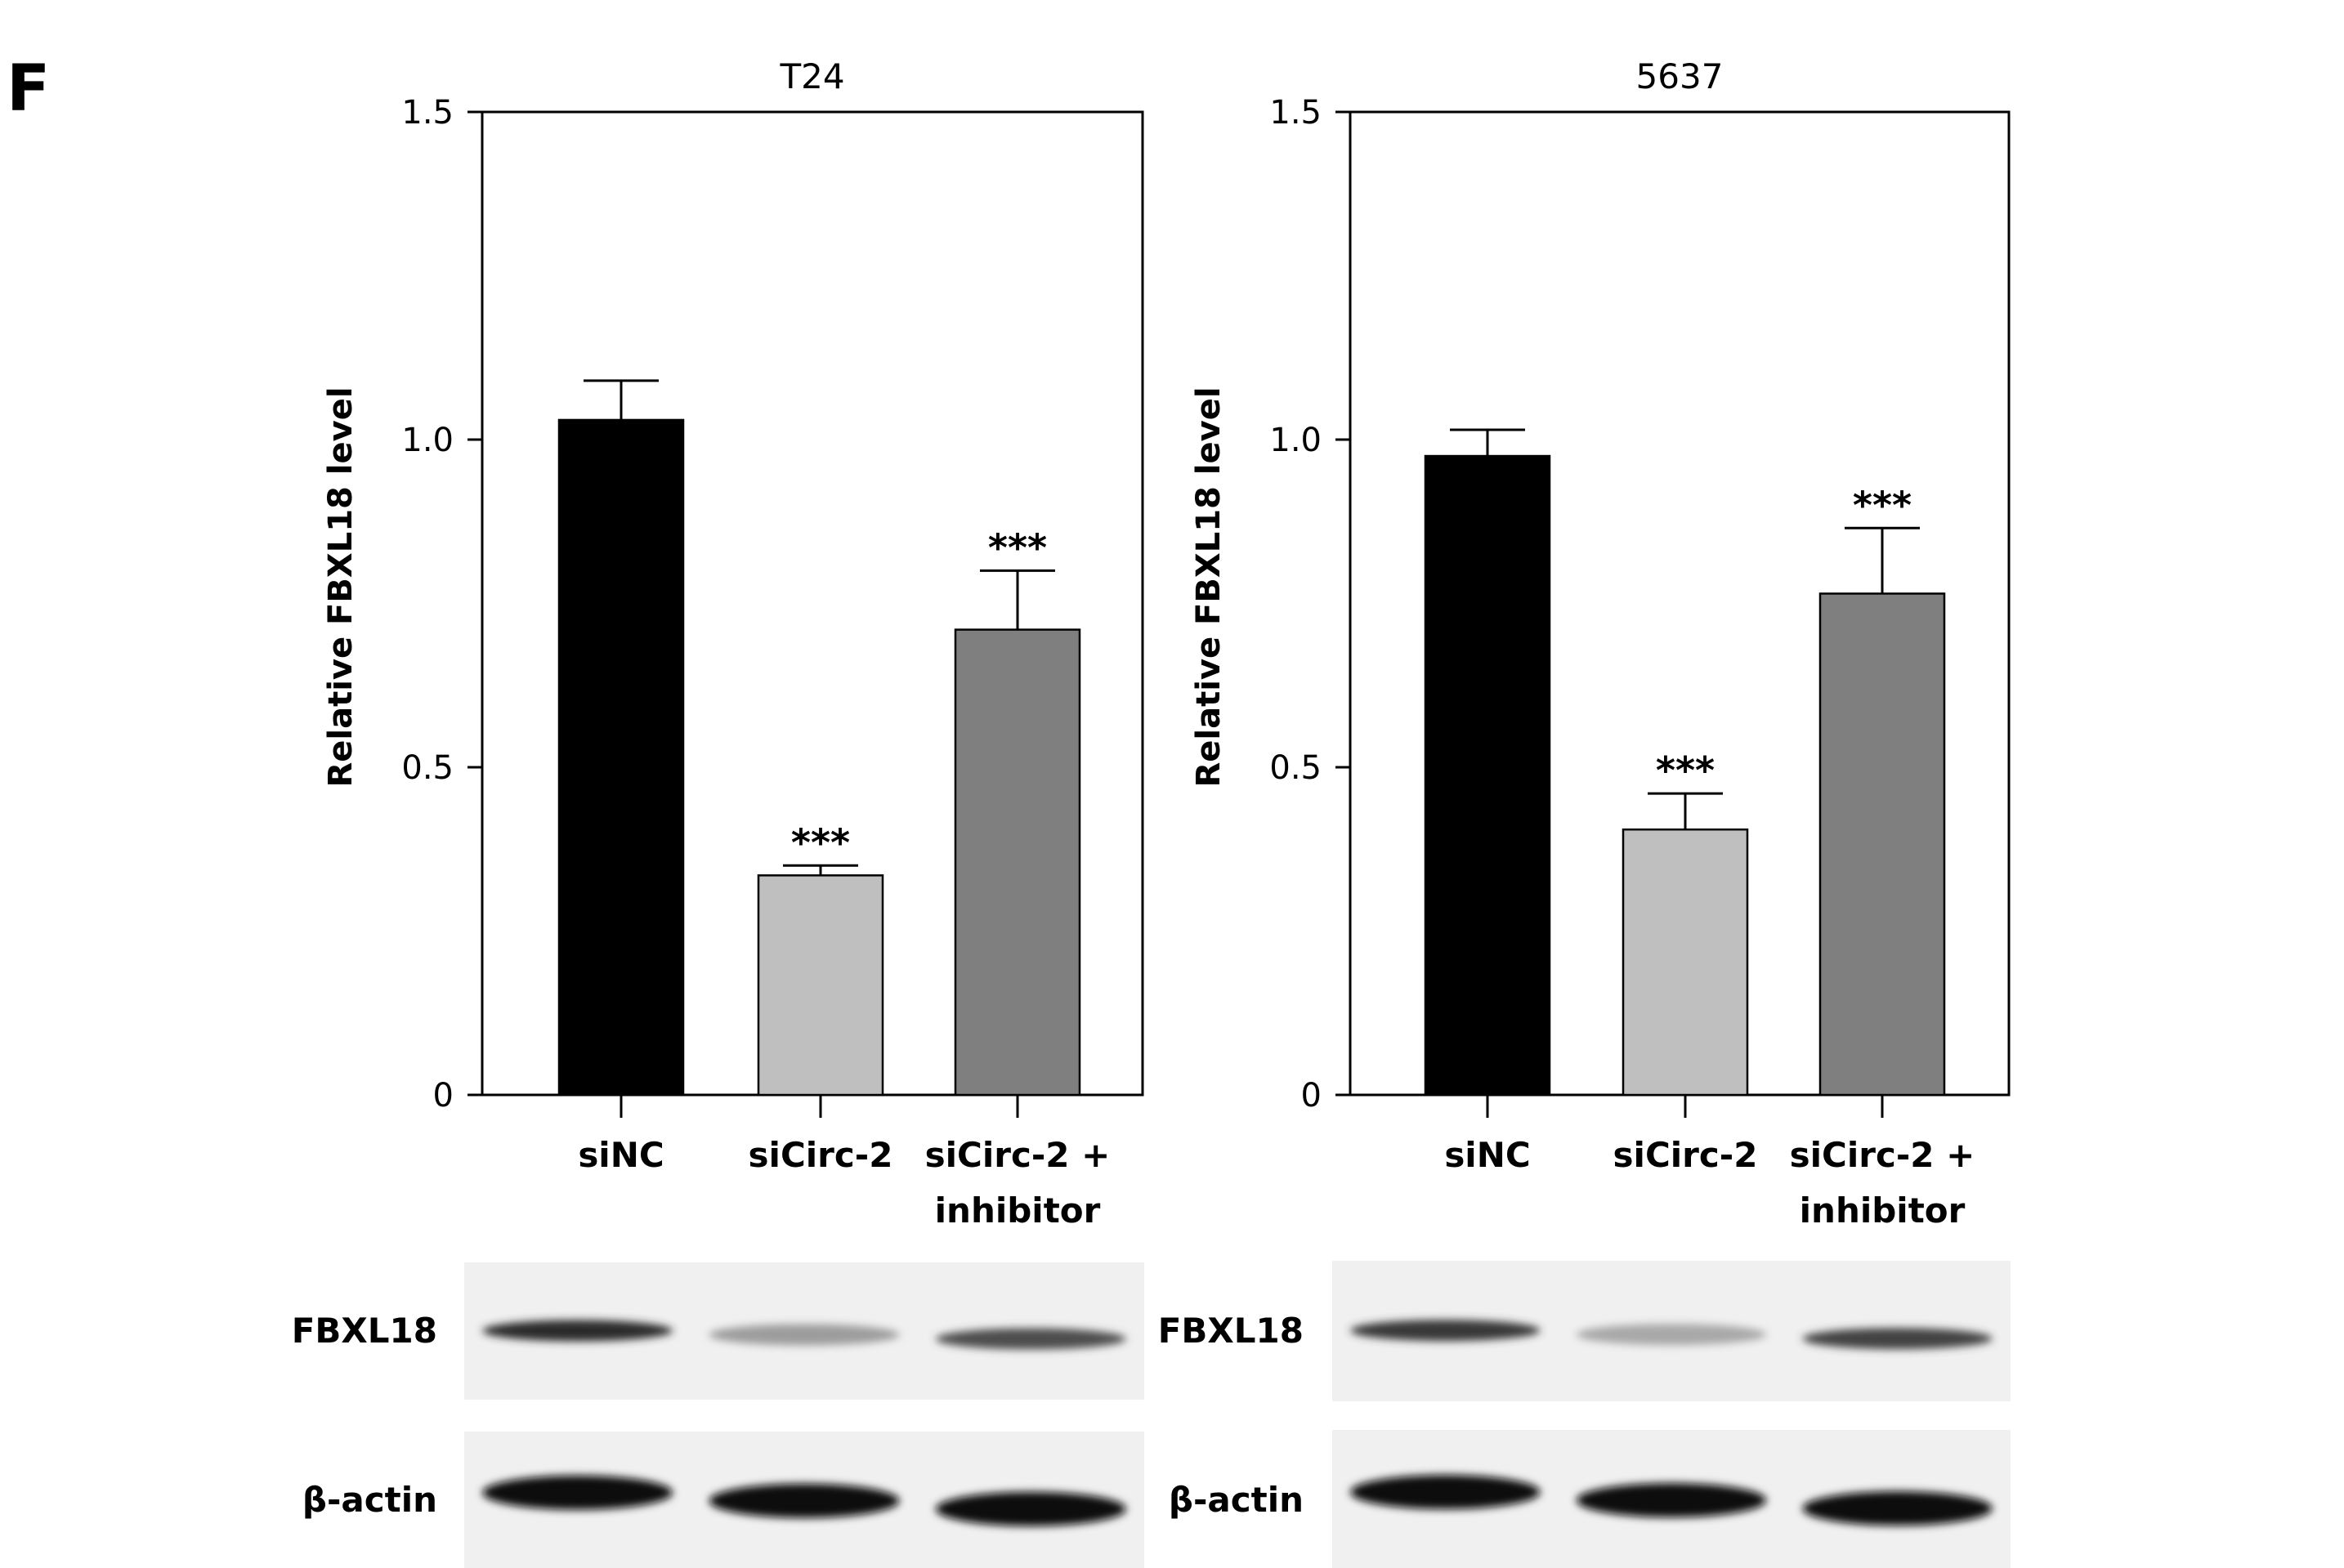 The height and width of the screenshot is (1568, 2344). Describe the element at coordinates (812, 76) in the screenshot. I see `chart-title: T24` at that location.